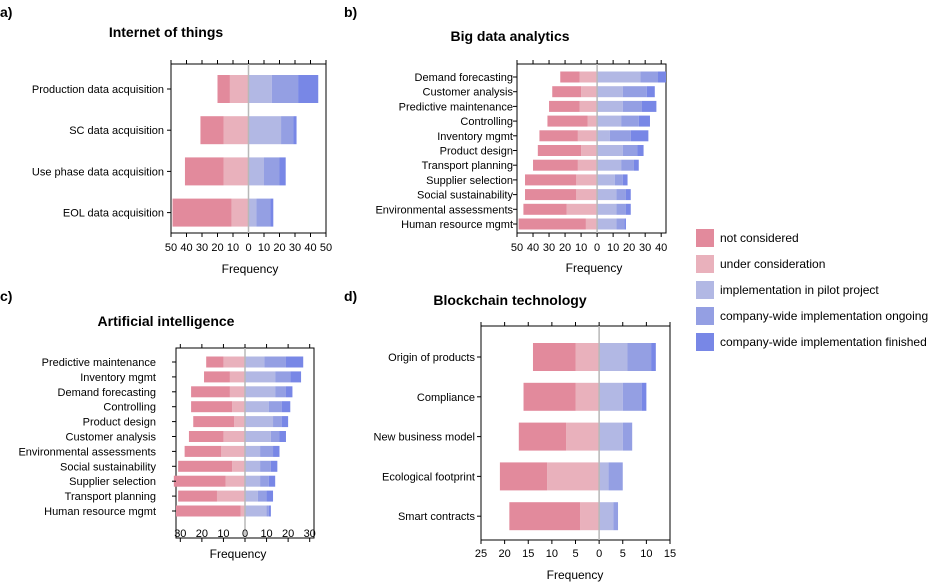 This screenshot has height=582, width=940. Describe the element at coordinates (166, 32) in the screenshot. I see `chart-title-iot: Internet of things` at that location.